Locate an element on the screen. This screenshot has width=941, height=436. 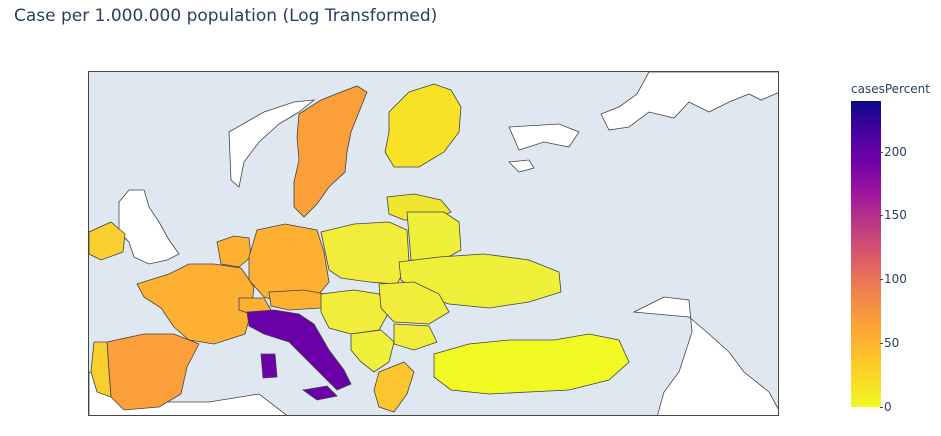
country-sweden is located at coordinates (330, 151).